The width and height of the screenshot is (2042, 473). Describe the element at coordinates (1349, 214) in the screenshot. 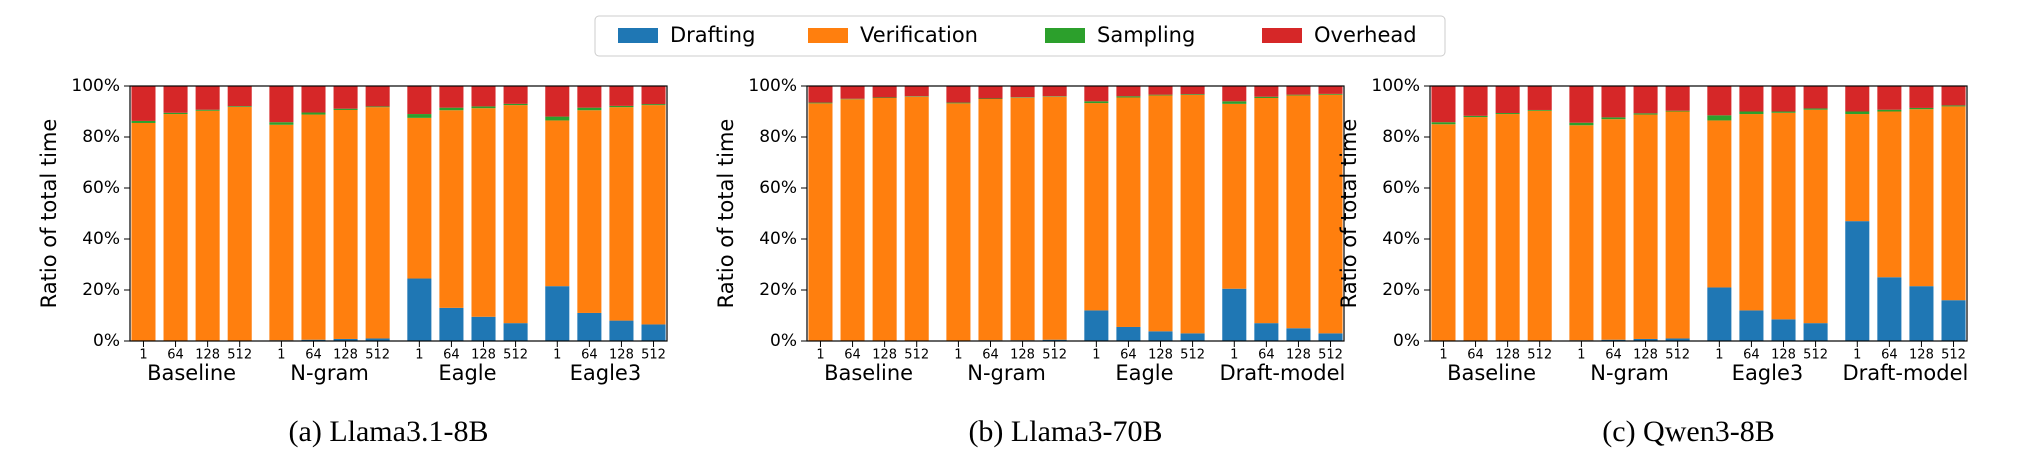

I see `y-axis-label: Ratio of total time` at that location.